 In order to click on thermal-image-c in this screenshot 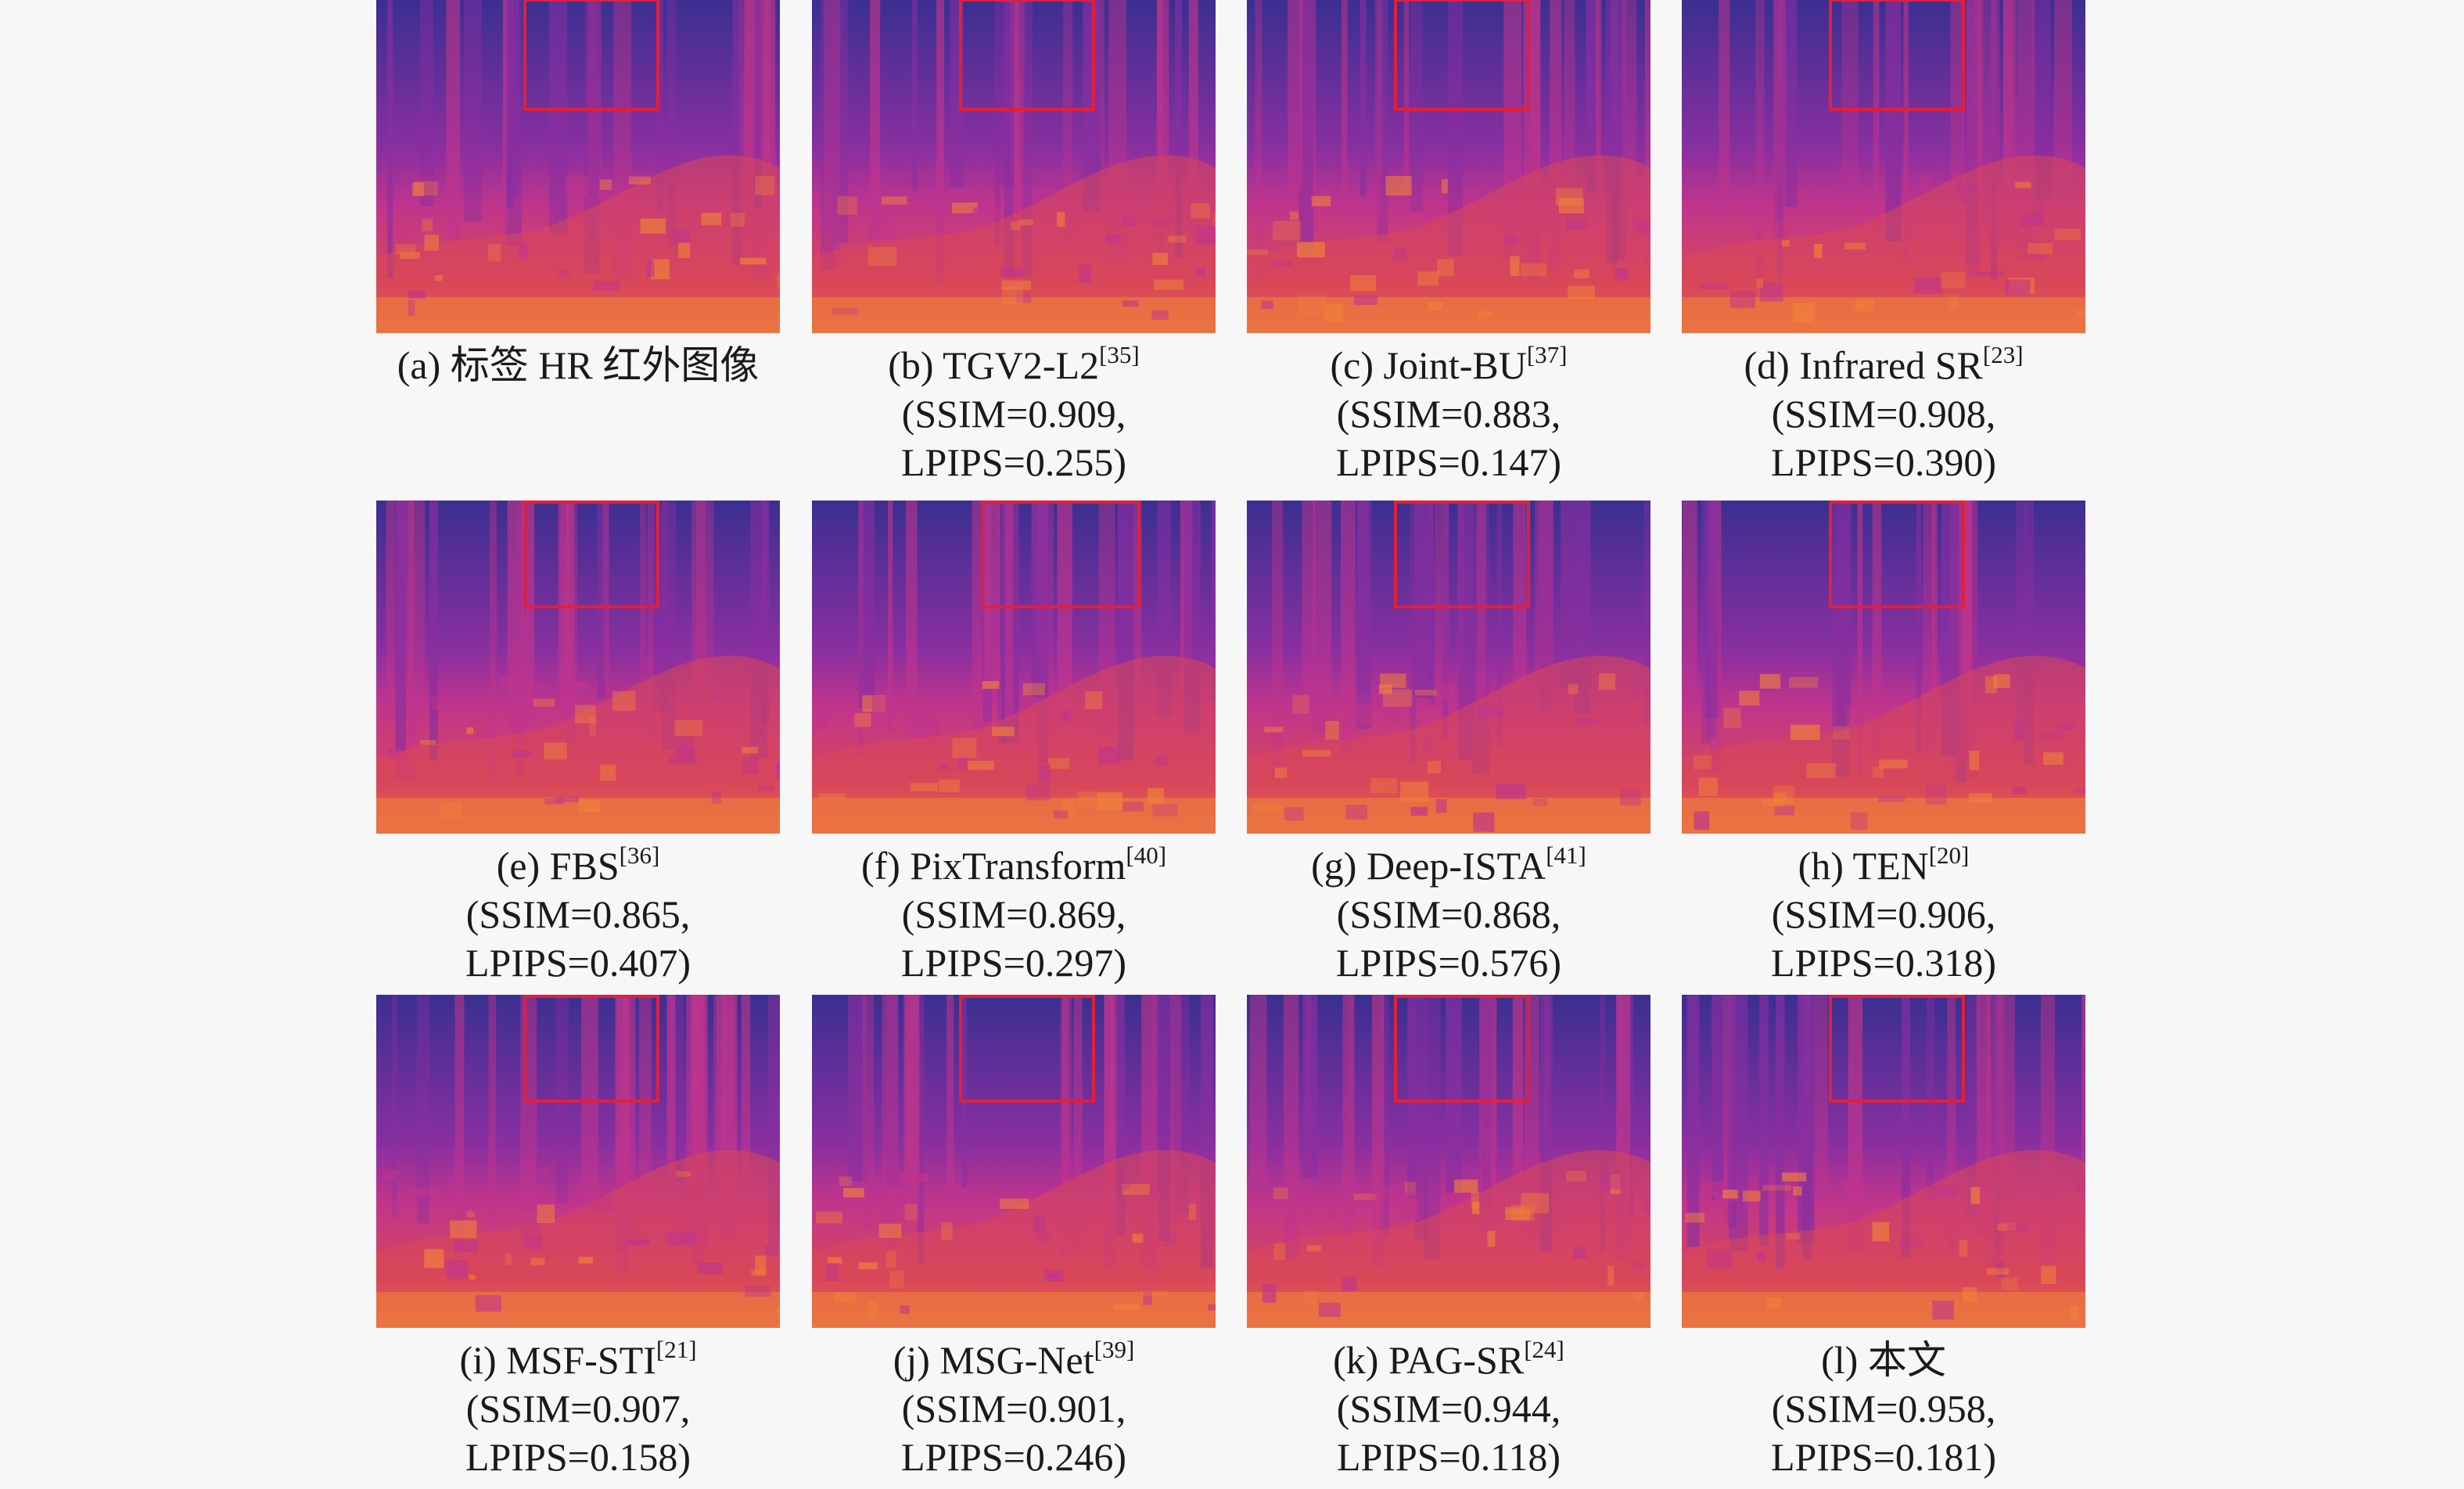, I will do `click(1448, 166)`.